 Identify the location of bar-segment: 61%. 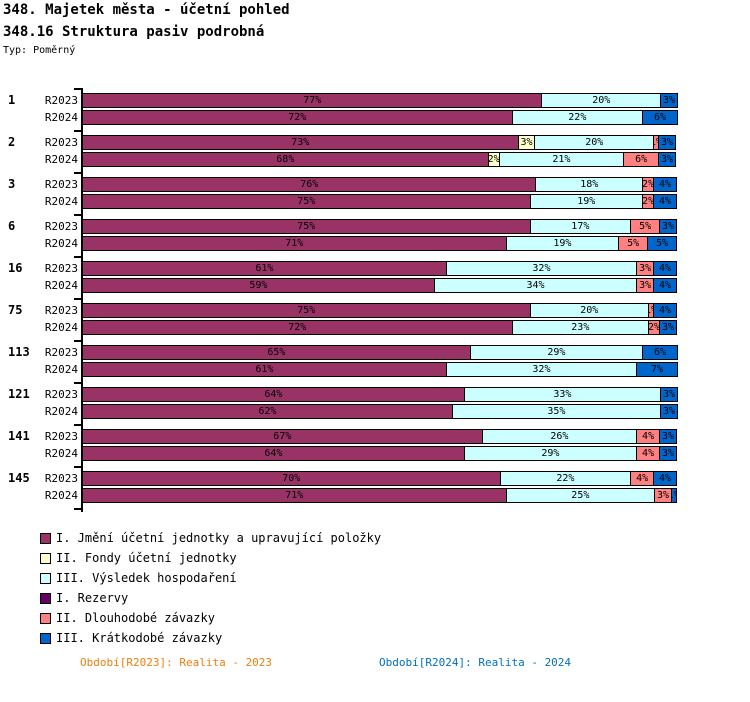
(264, 268).